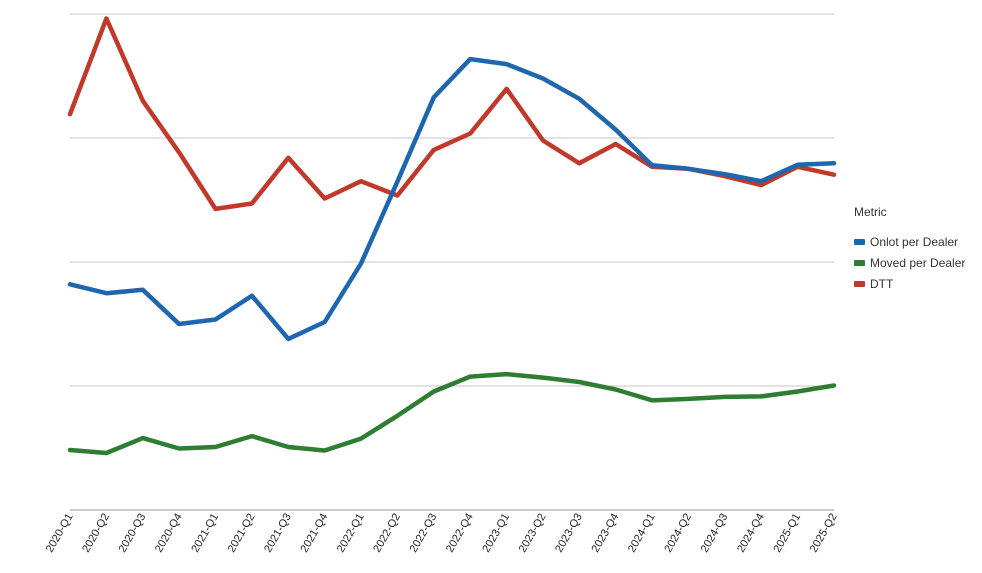 Image resolution: width=982 pixels, height=573 pixels. I want to click on x-tick-label: 2020-Q3, so click(133, 533).